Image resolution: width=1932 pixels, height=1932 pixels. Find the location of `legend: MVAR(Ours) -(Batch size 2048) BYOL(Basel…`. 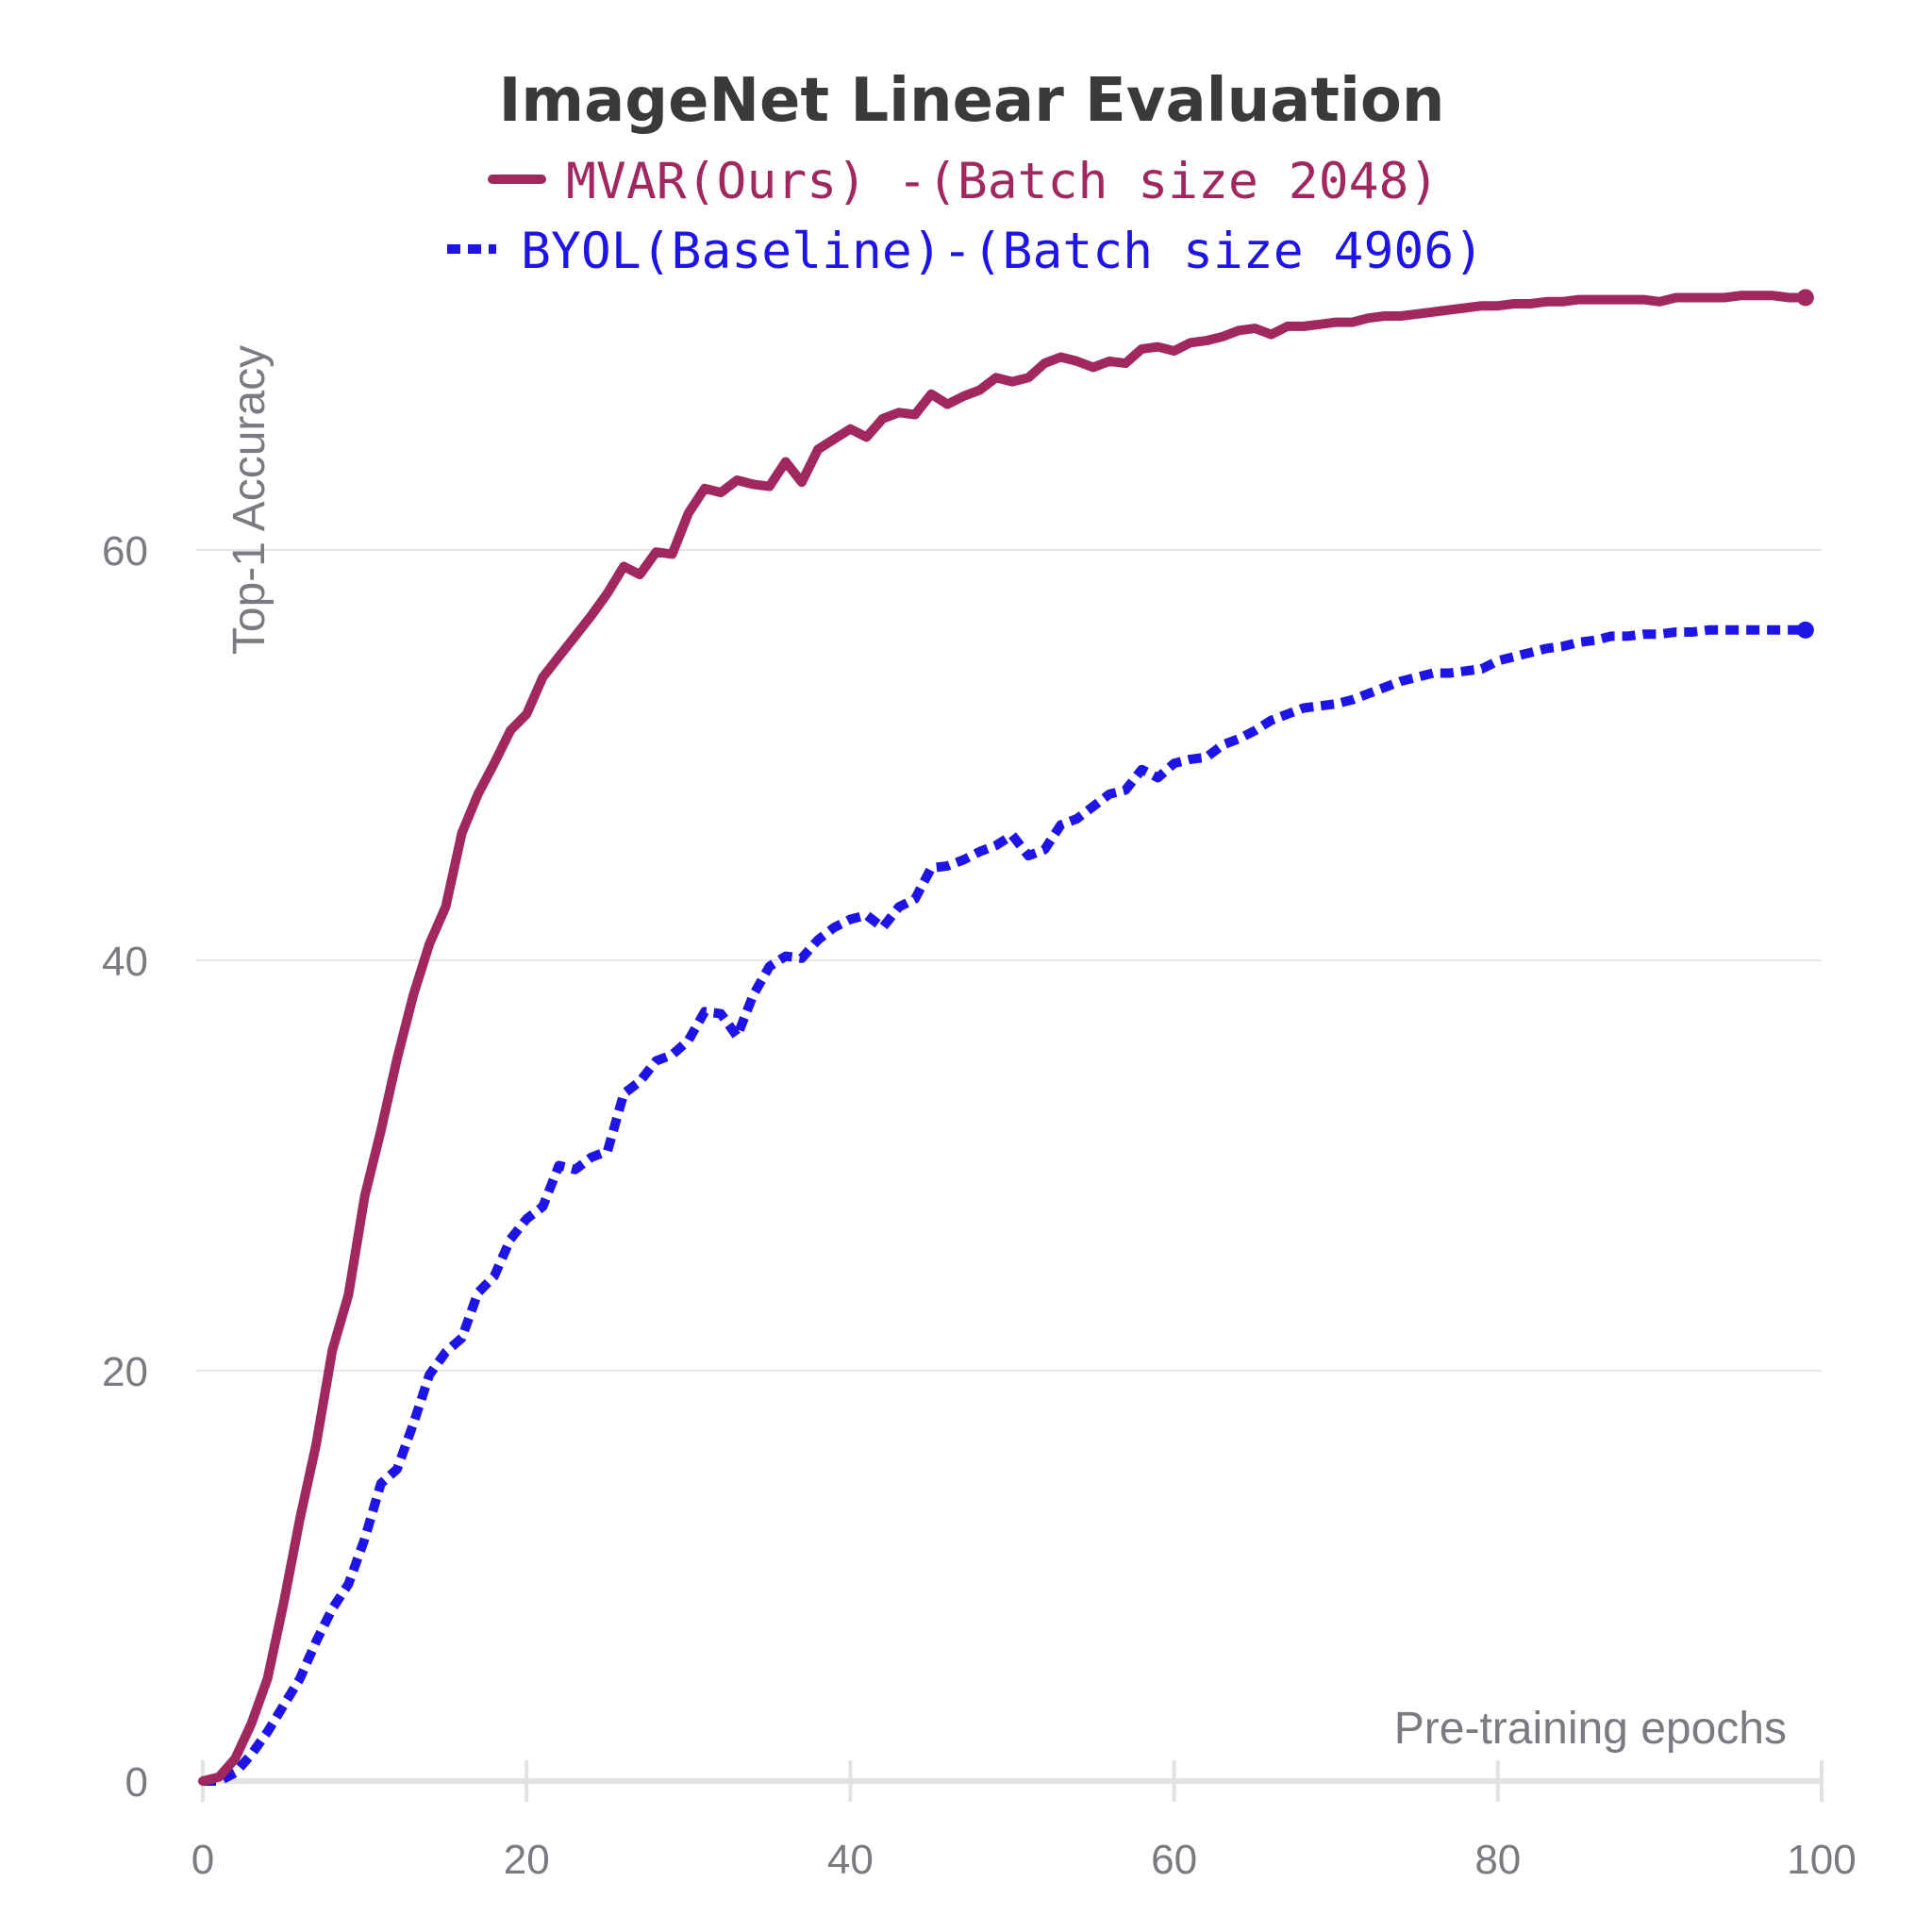

legend: MVAR(Ours) -(Batch size 2048) BYOL(Basel… is located at coordinates (965, 217).